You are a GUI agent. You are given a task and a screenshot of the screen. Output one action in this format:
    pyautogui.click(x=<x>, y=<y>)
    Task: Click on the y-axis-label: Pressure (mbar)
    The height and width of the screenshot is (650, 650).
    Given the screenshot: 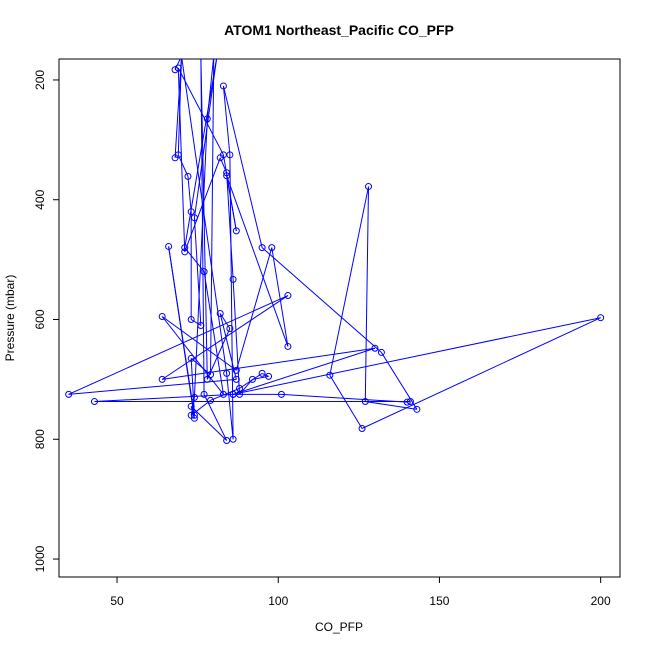 What is the action you would take?
    pyautogui.click(x=10, y=318)
    